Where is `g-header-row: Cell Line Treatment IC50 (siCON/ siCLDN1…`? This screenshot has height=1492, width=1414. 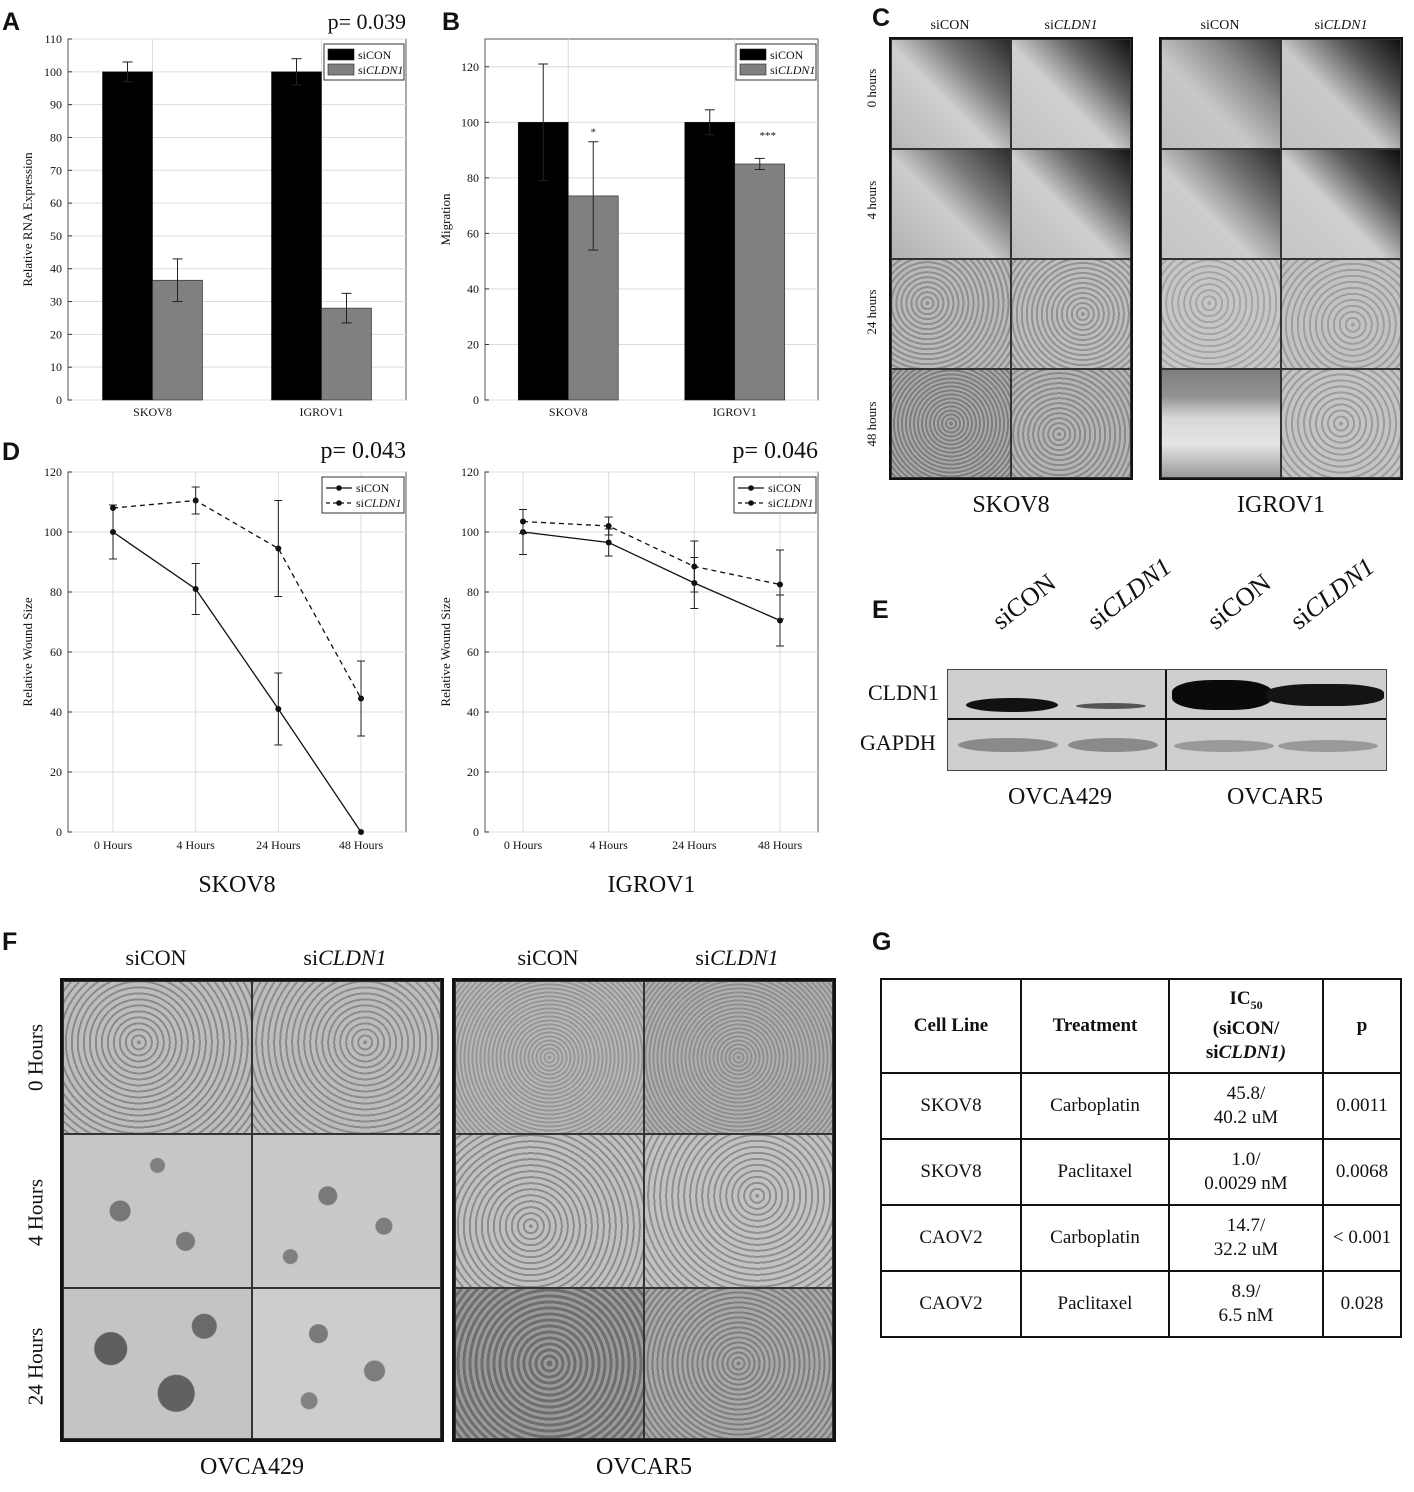 g-header-row: Cell Line Treatment IC50 (siCON/ siCLDN1… is located at coordinates (1141, 1026).